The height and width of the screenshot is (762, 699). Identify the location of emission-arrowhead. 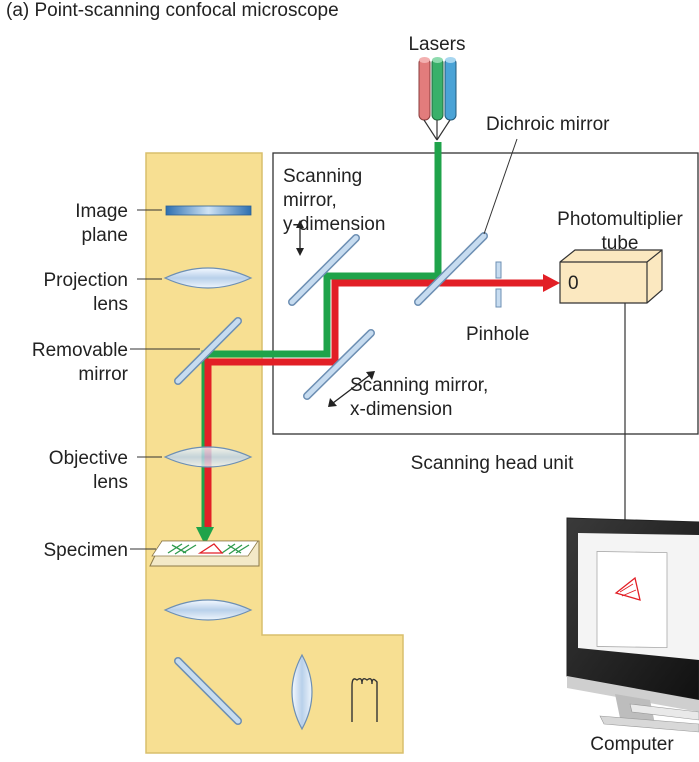
(551, 283).